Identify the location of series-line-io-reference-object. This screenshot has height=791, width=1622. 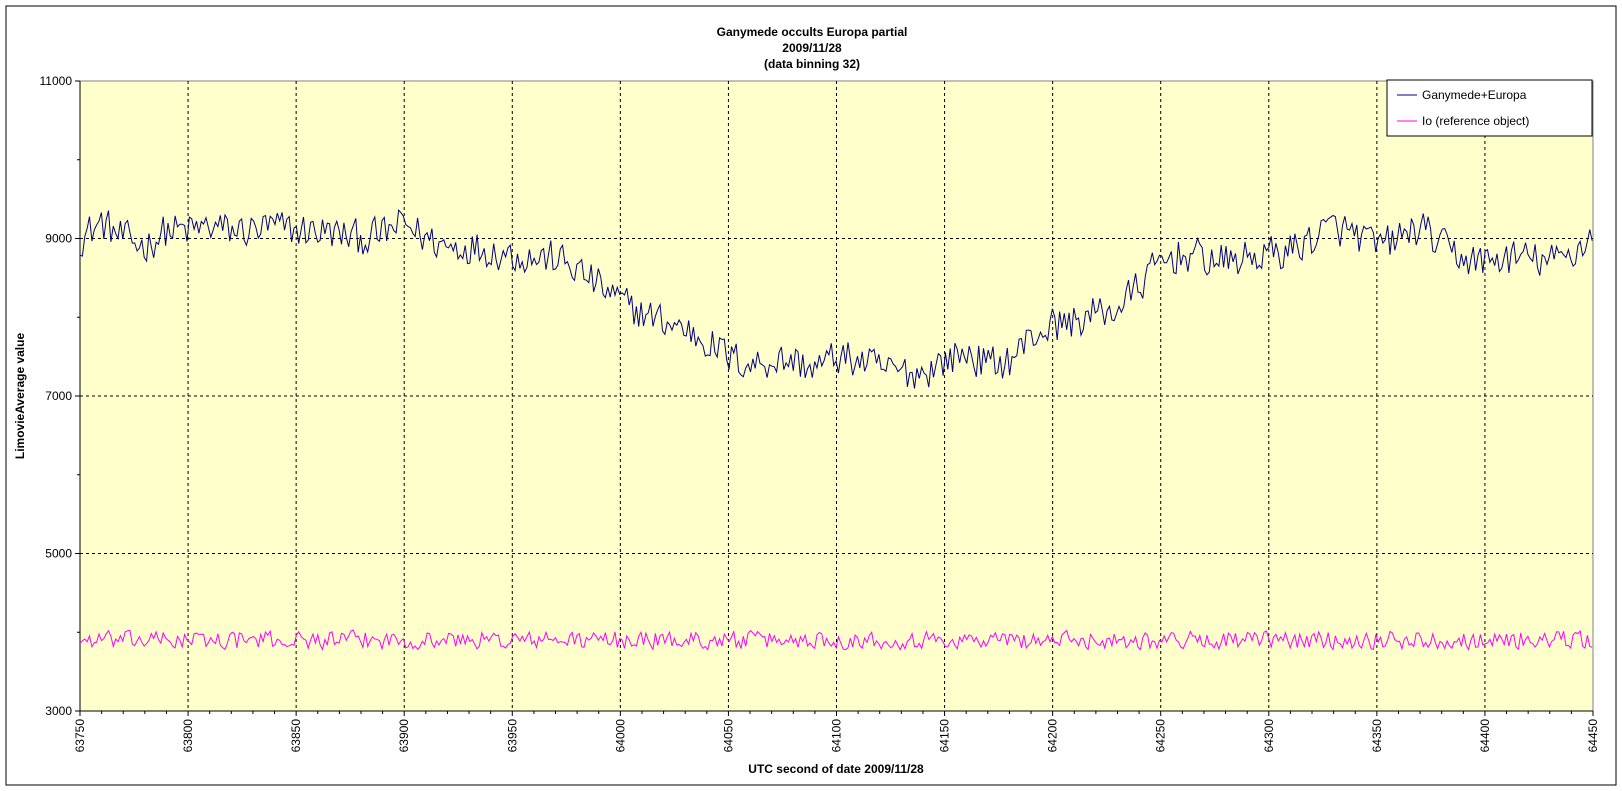
(836, 640).